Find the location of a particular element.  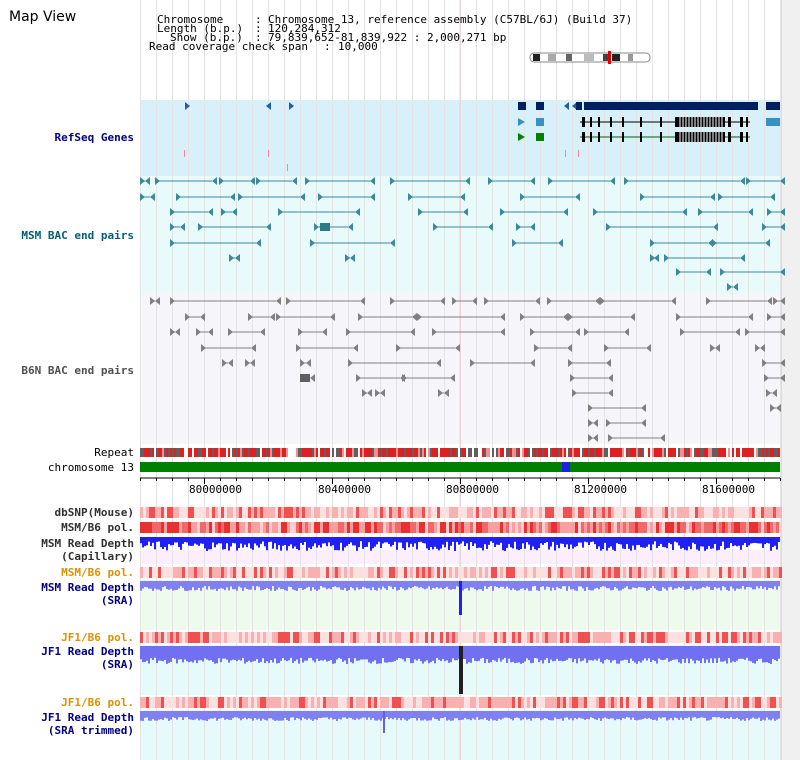

track-label-msm-b6-pol: MSM/B6 pol. is located at coordinates (97, 527).